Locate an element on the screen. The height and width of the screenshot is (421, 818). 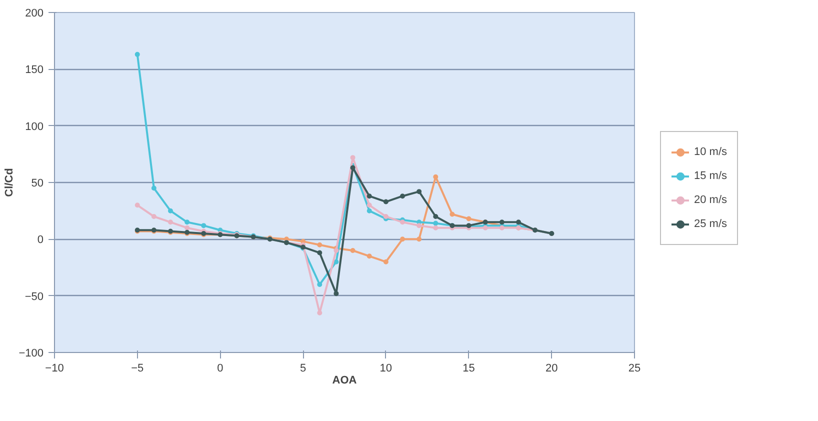
x-tick-label: 10 is located at coordinates (386, 368).